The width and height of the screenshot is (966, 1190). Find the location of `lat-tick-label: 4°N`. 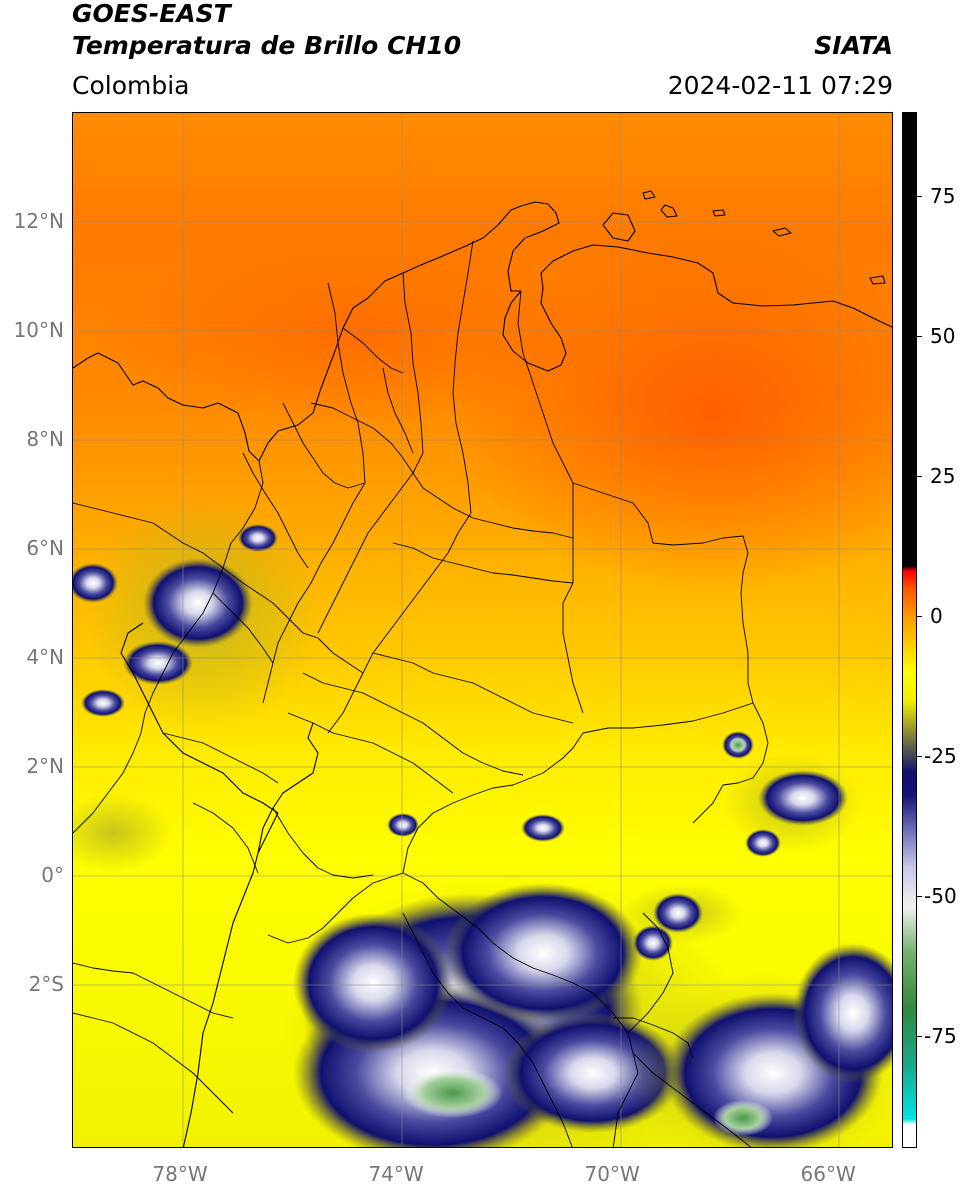

lat-tick-label: 4°N is located at coordinates (45, 657).